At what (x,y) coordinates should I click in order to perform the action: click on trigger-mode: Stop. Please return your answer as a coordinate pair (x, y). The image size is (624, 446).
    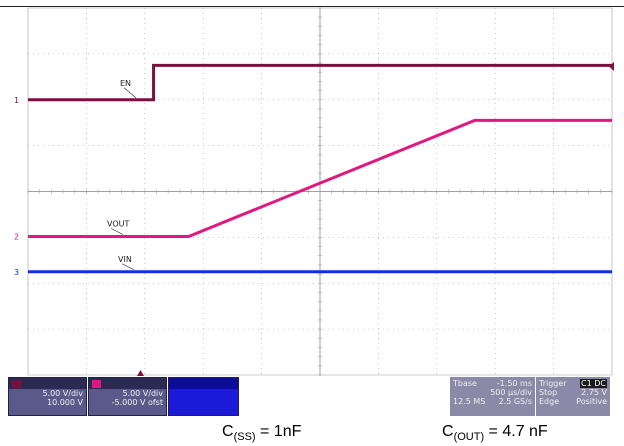
    Looking at the image, I should click on (548, 392).